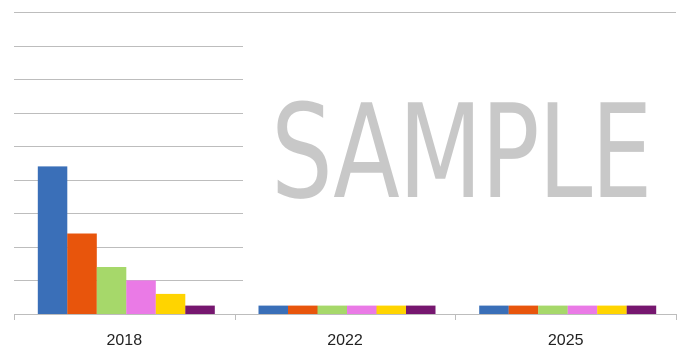 The width and height of the screenshot is (681, 347). What do you see at coordinates (125, 339) in the screenshot?
I see `x-tick-label: 2018` at bounding box center [125, 339].